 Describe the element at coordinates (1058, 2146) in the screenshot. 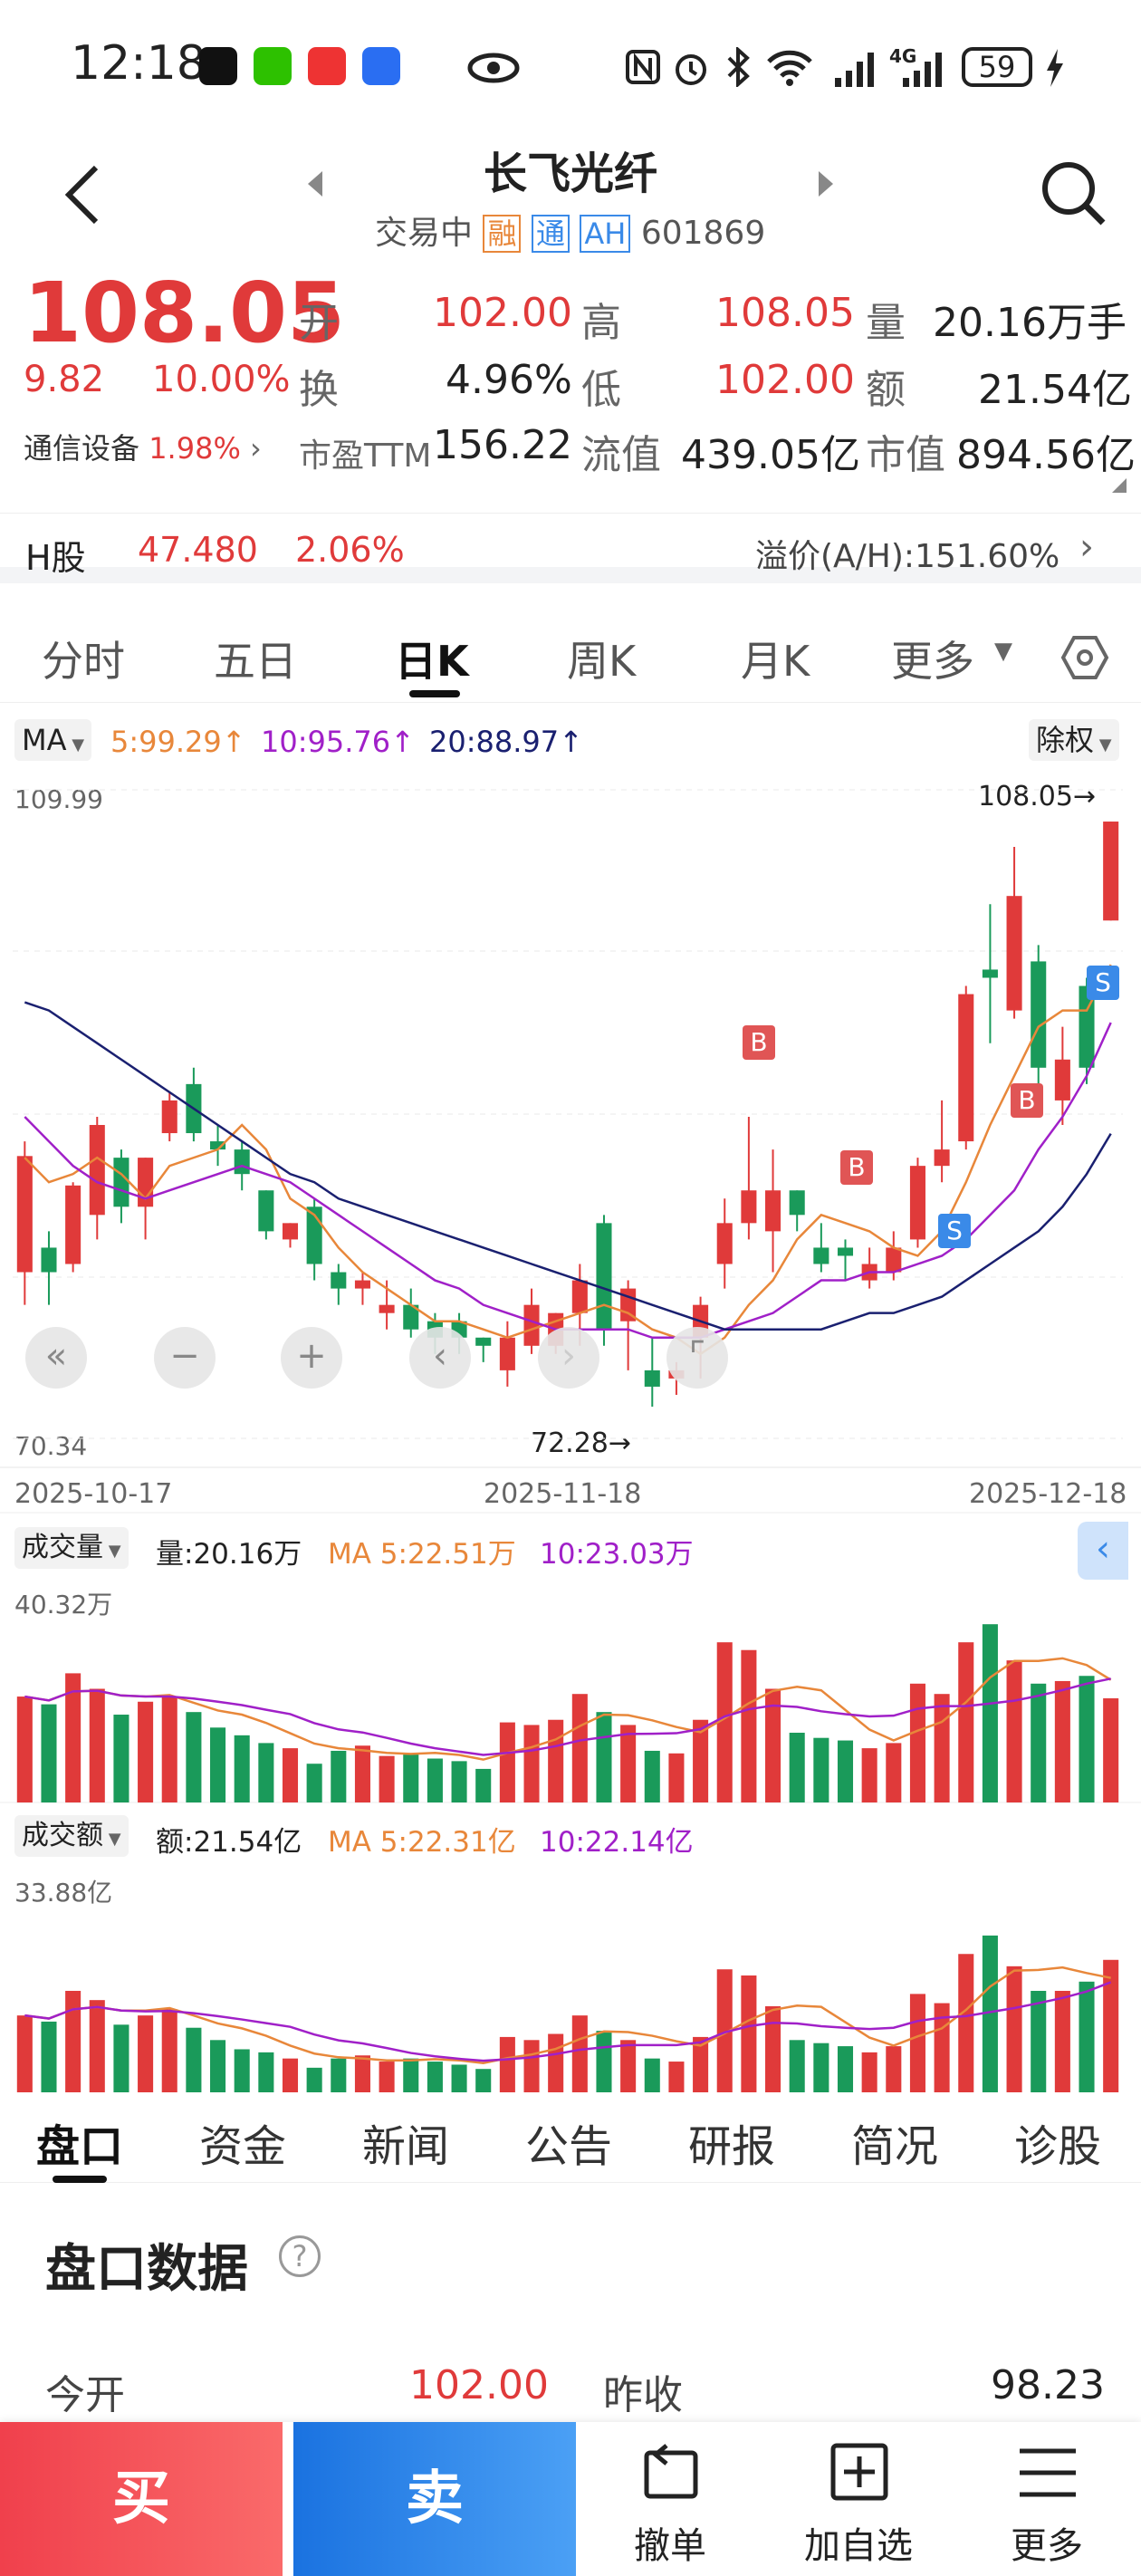

I see `tab-diagnosis: 诊股` at that location.